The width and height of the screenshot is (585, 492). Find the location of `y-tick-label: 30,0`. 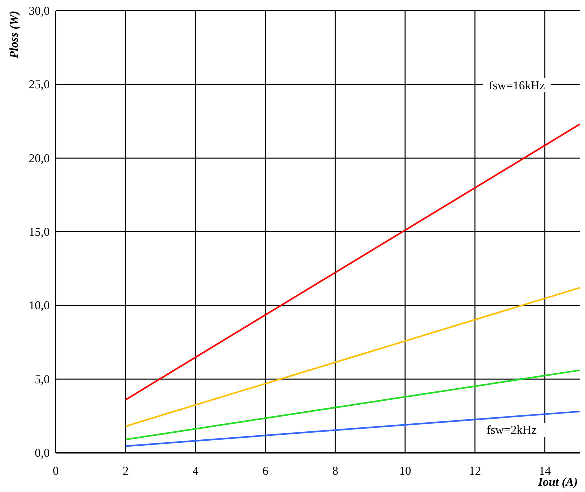

y-tick-label: 30,0 is located at coordinates (39, 11).